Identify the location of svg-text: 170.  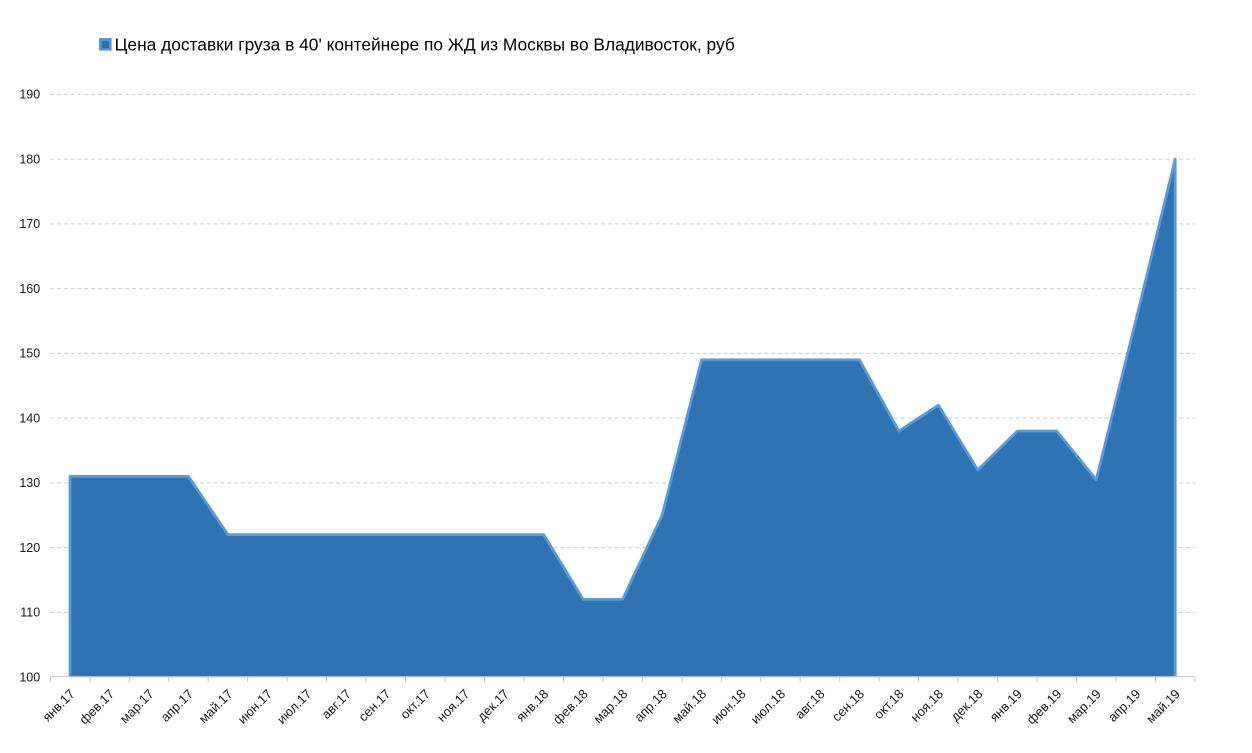
(29, 224).